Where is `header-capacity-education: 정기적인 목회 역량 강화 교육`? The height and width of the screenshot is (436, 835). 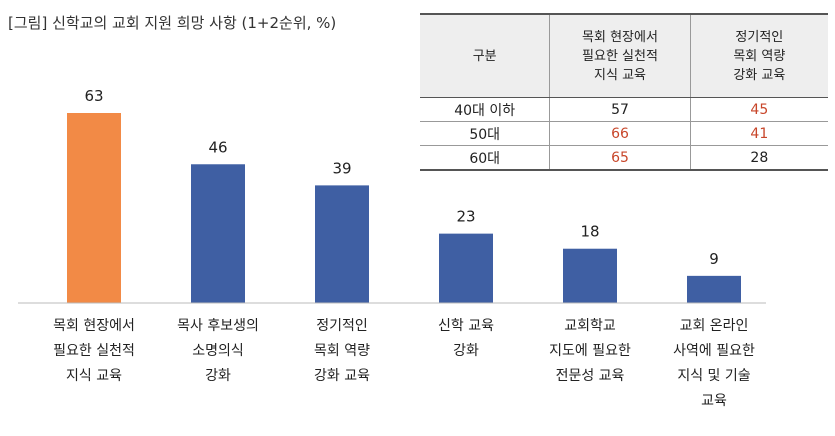
header-capacity-education: 정기적인 목회 역량 강화 교육 is located at coordinates (758, 55).